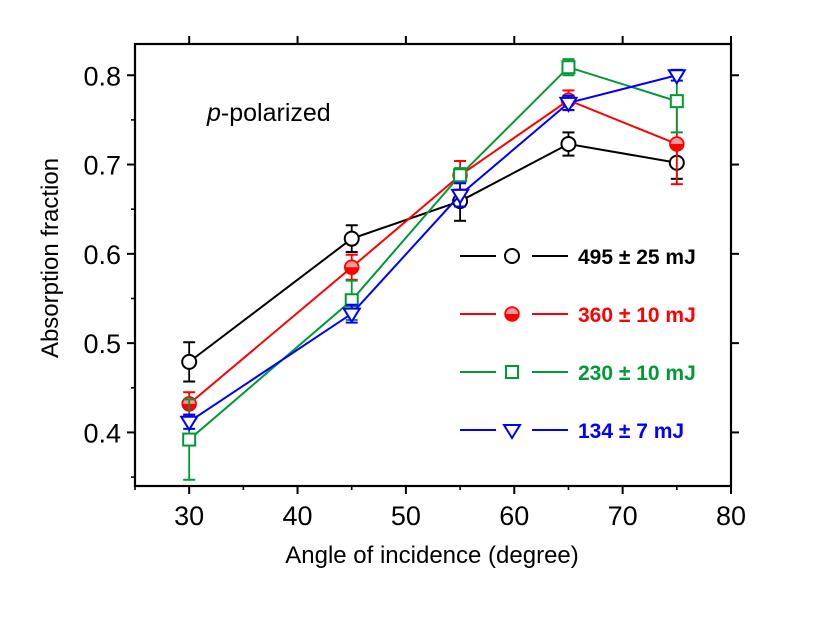 The image size is (830, 623). I want to click on x-tick-label: 30, so click(189, 516).